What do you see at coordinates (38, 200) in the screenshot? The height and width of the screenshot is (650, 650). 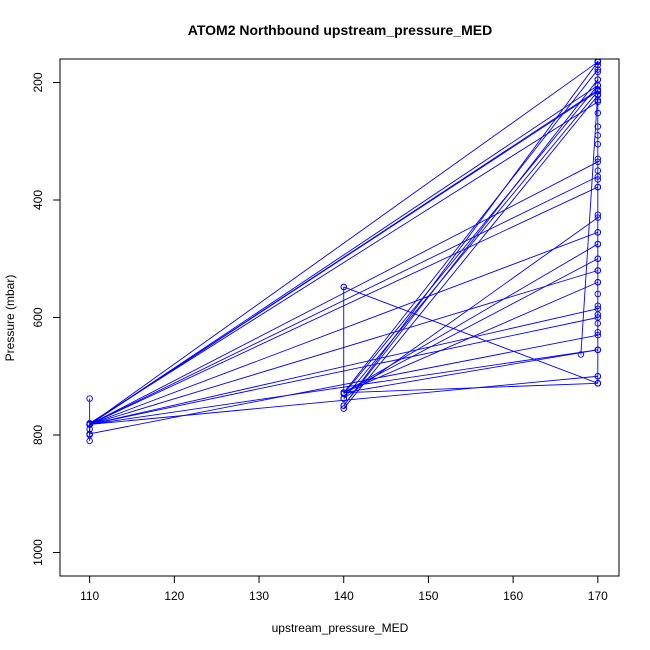 I see `y-tick-label: 400` at bounding box center [38, 200].